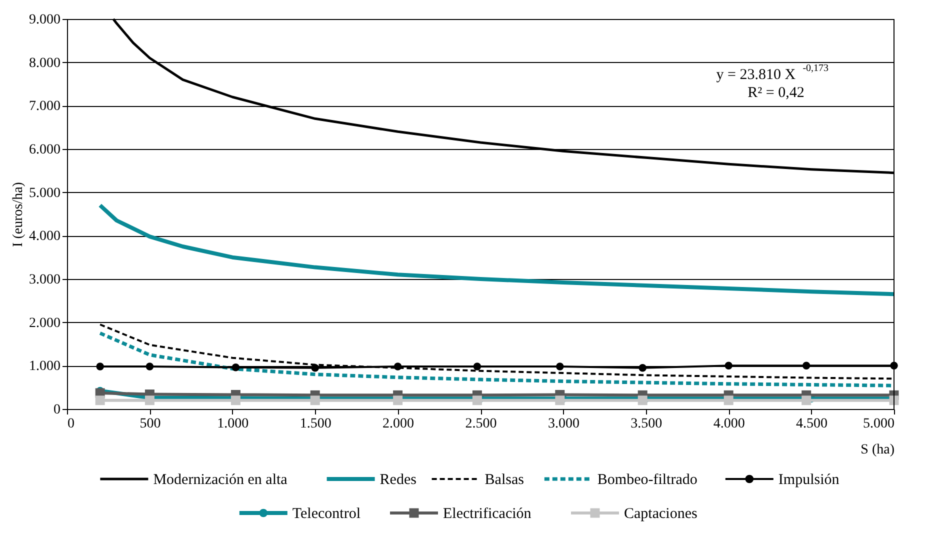  What do you see at coordinates (44, 366) in the screenshot?
I see `y-tick-label: 1.000` at bounding box center [44, 366].